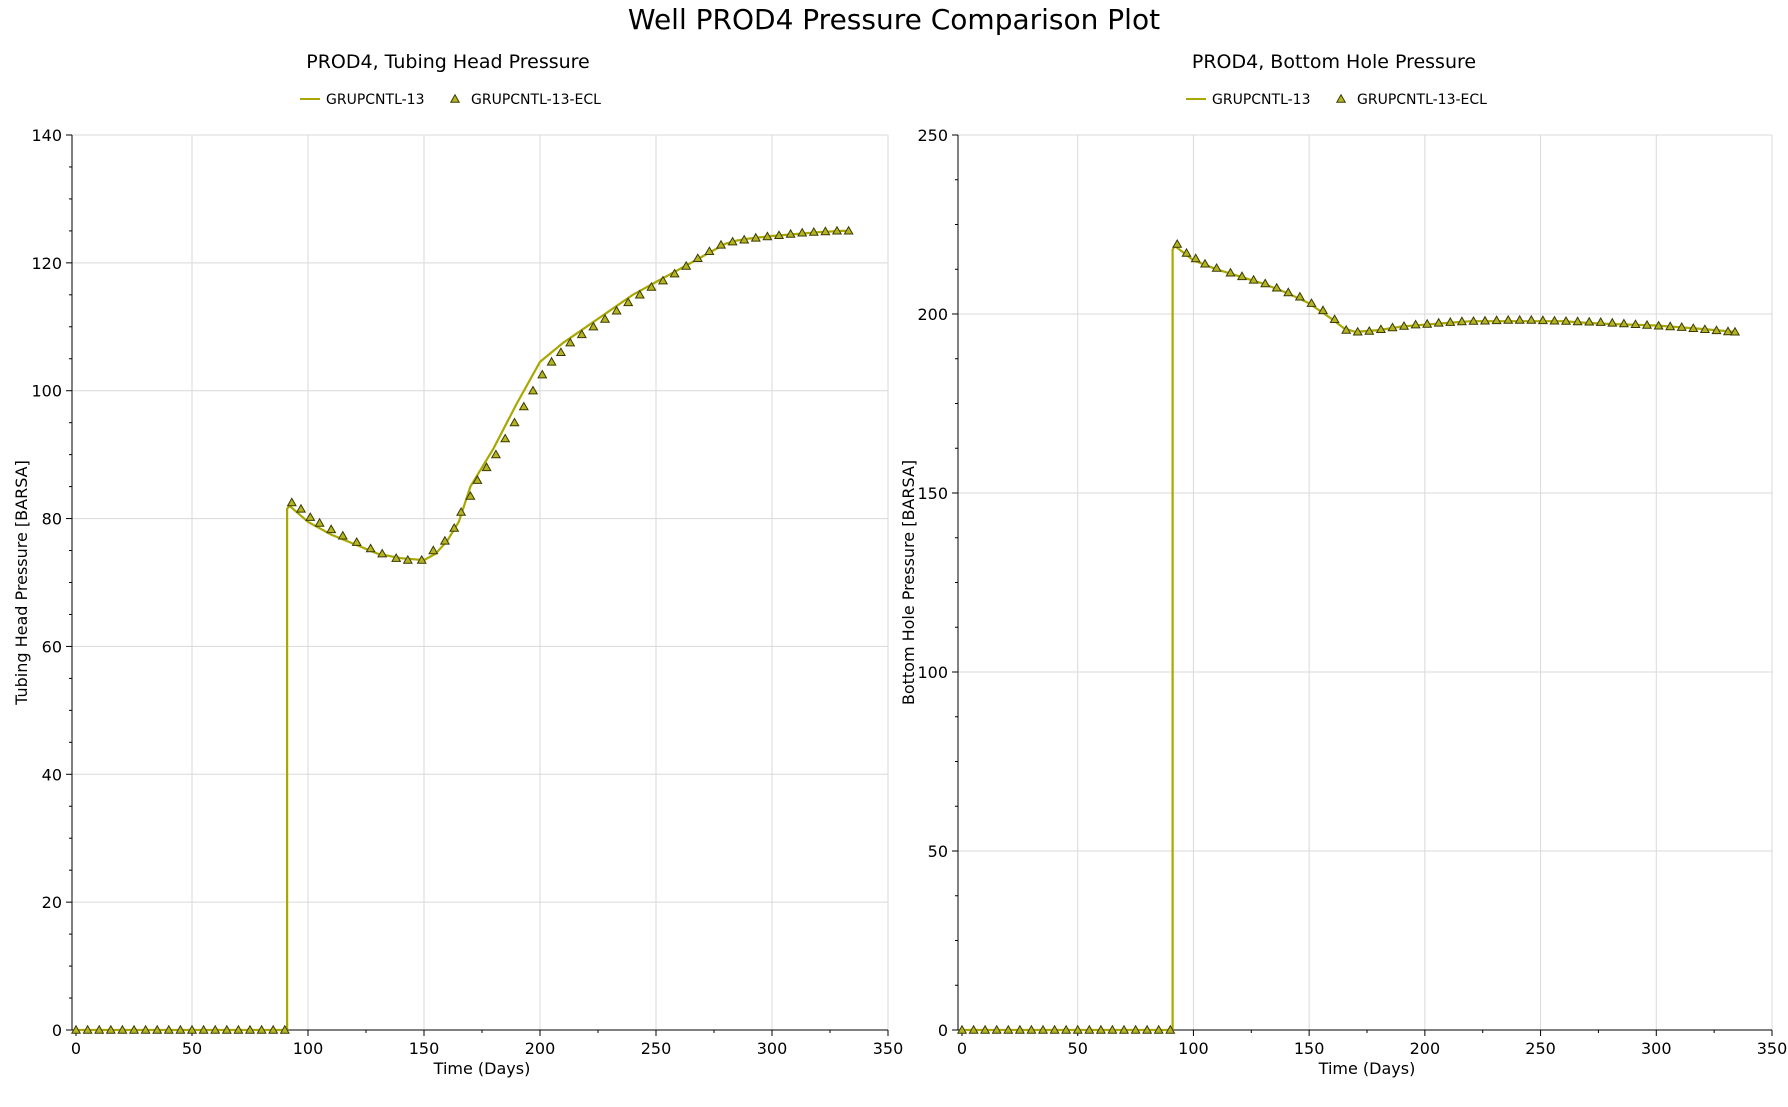 Image resolution: width=1788 pixels, height=1107 pixels. What do you see at coordinates (1540, 1048) in the screenshot?
I see `x-tick-label: 250` at bounding box center [1540, 1048].